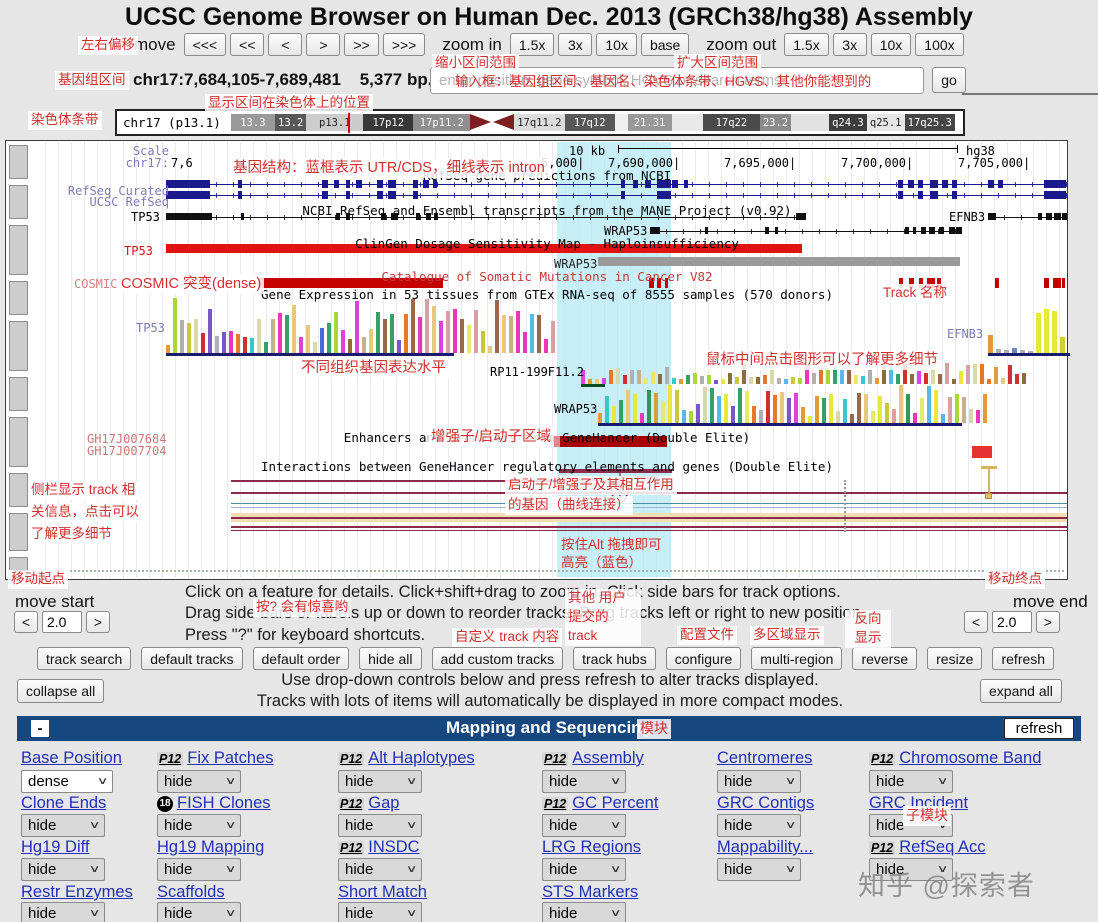 The width and height of the screenshot is (1098, 922). I want to click on track-visibility-select-fix-patches: hide ∨, so click(199, 781).